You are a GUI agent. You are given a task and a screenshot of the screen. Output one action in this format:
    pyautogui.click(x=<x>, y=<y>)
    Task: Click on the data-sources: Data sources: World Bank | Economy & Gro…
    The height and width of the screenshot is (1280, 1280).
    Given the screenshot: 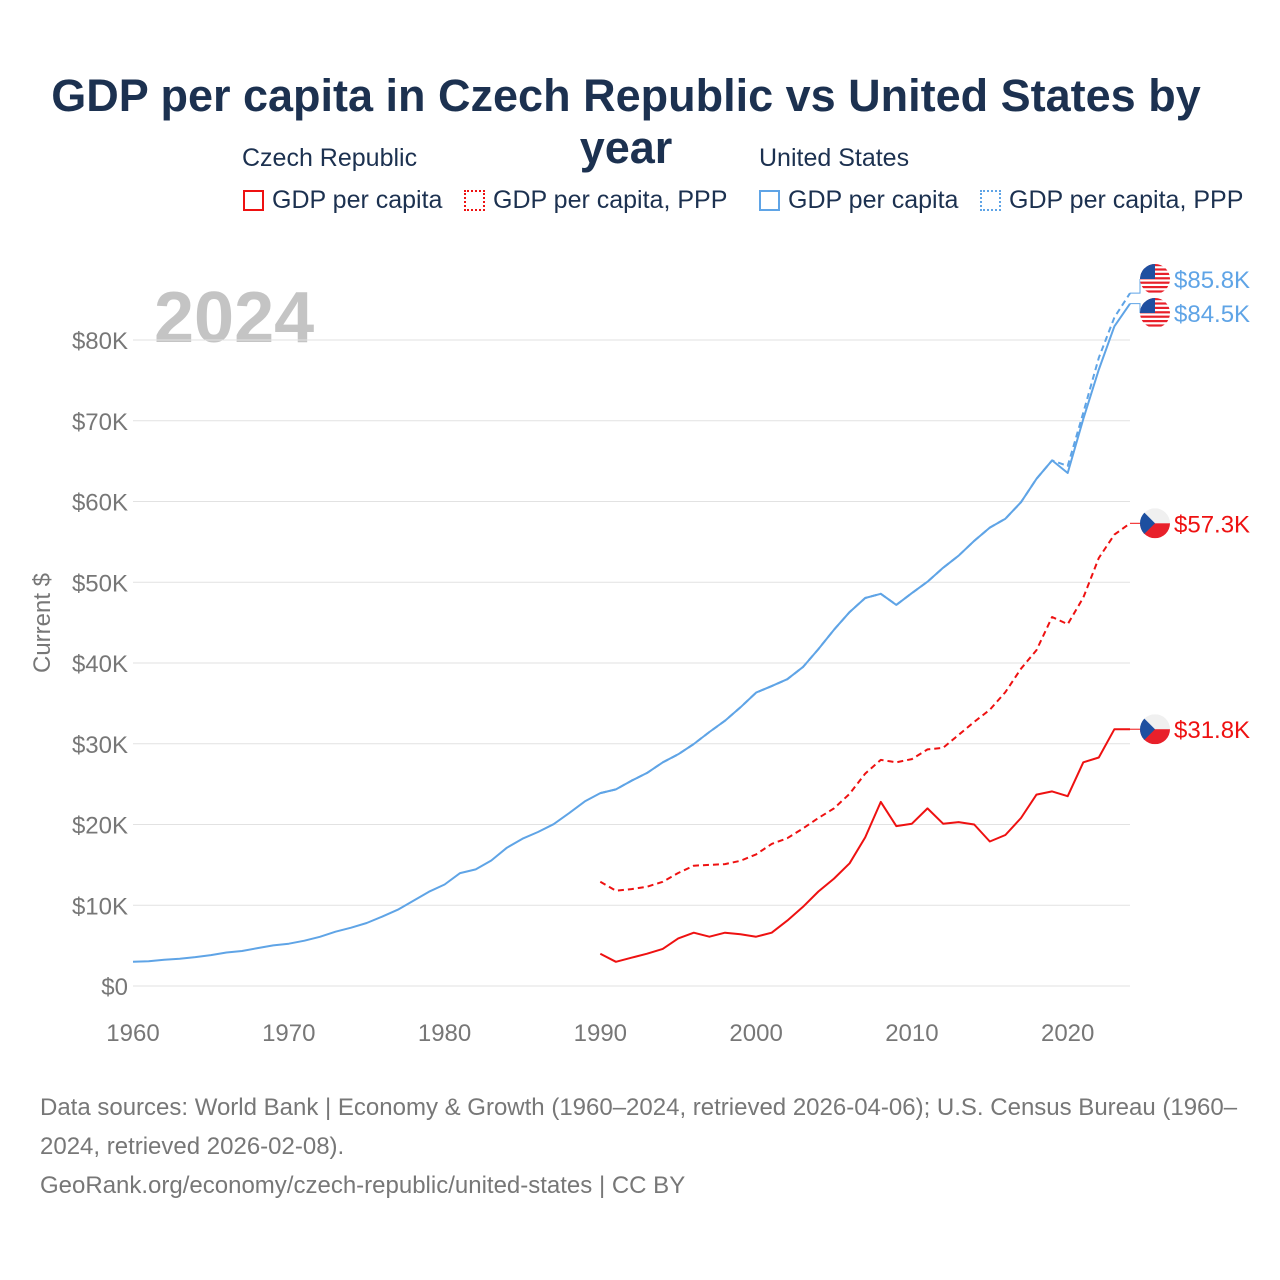 What is the action you would take?
    pyautogui.click(x=639, y=1127)
    